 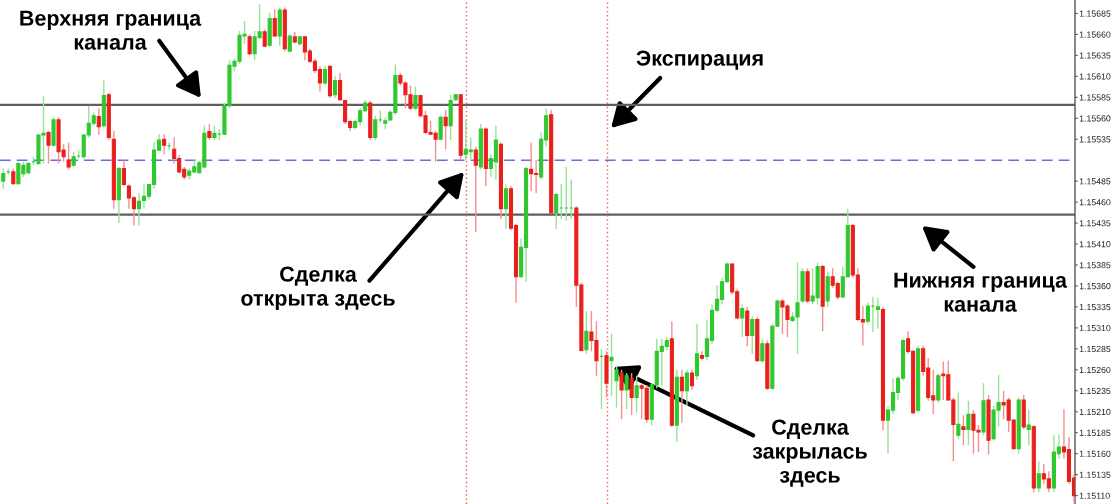 I want to click on y-tick-label: 1.15635, so click(x=1095, y=55).